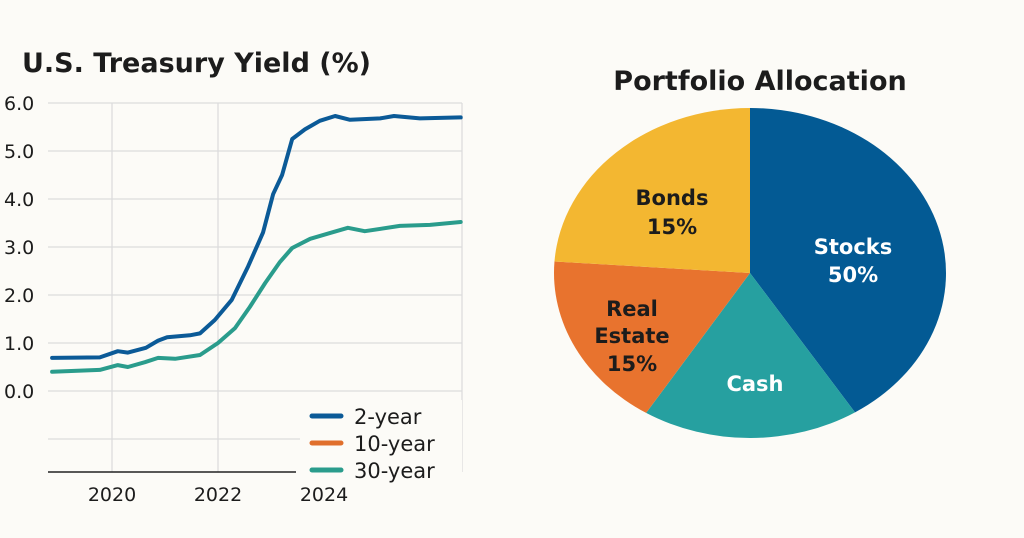 This screenshot has height=538, width=1024. I want to click on y-tick-label: 2.0, so click(19, 296).